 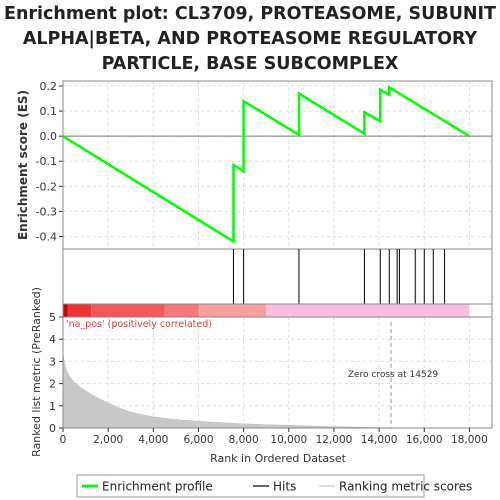 I want to click on title-line-2: ALPHA|BETA, AND PROTEASOME REGULATORY, so click(x=250, y=39).